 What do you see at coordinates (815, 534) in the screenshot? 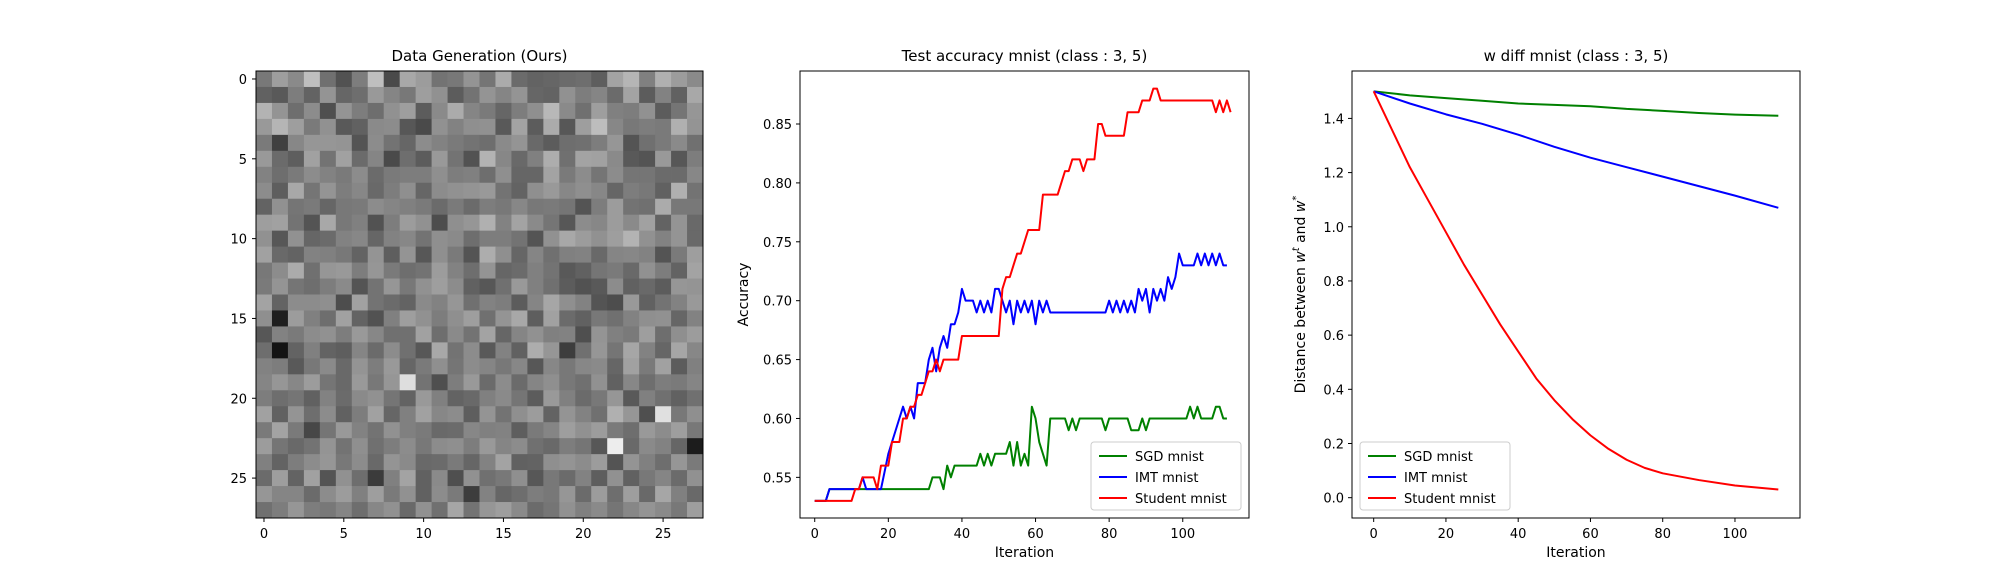
I see `accuracy-xtick-label: 0` at bounding box center [815, 534].